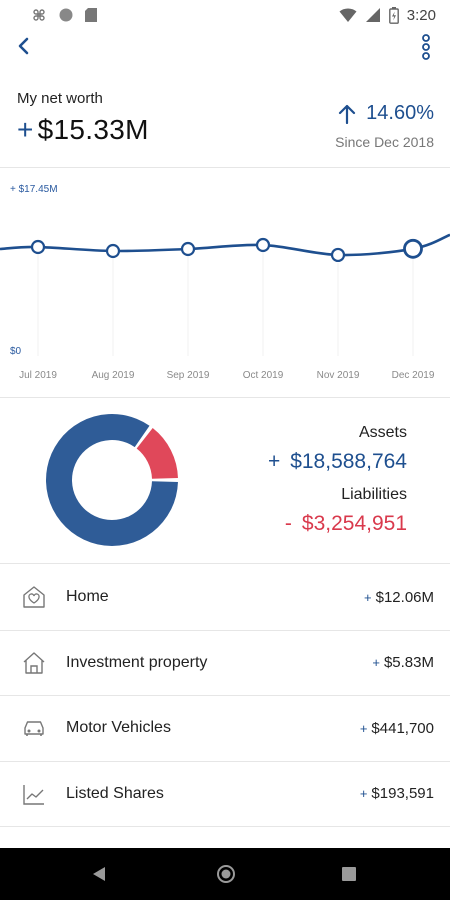 The image size is (450, 900). What do you see at coordinates (66, 15) in the screenshot?
I see `circle-icon` at bounding box center [66, 15].